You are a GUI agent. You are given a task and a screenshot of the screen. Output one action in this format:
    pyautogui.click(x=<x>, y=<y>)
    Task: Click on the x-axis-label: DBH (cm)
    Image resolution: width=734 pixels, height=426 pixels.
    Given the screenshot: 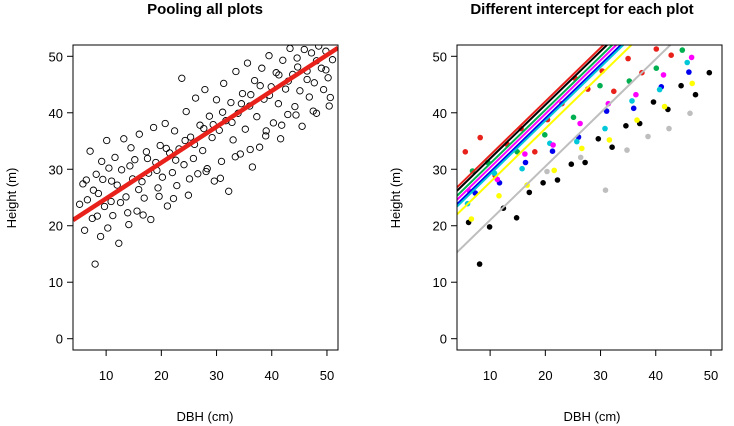 What is the action you would take?
    pyautogui.click(x=591, y=416)
    